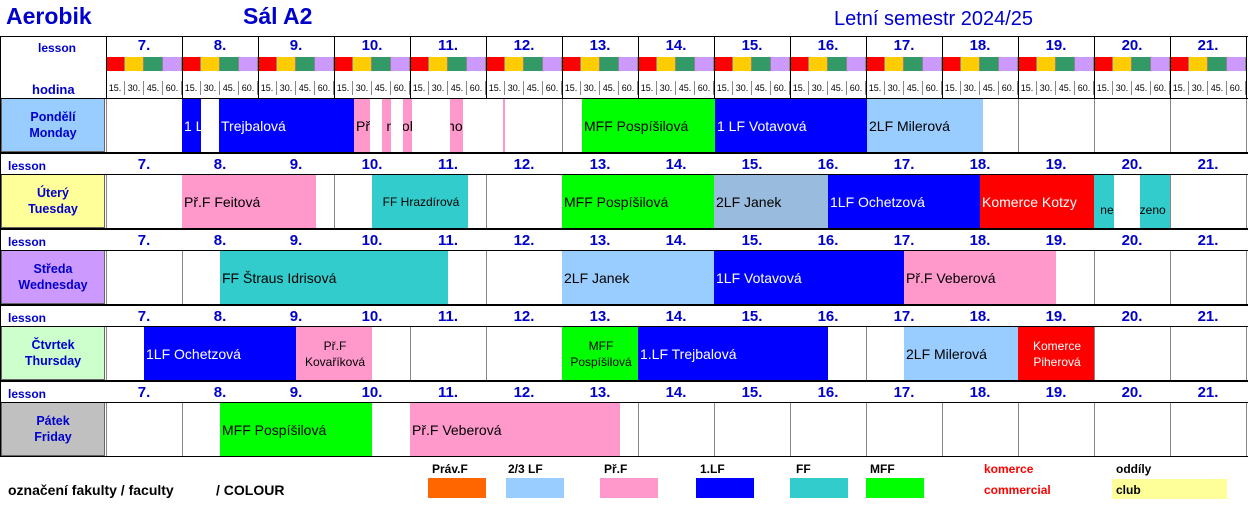 This screenshot has width=1260, height=519. I want to click on booking-block: 1LF Votavová, so click(809, 277).